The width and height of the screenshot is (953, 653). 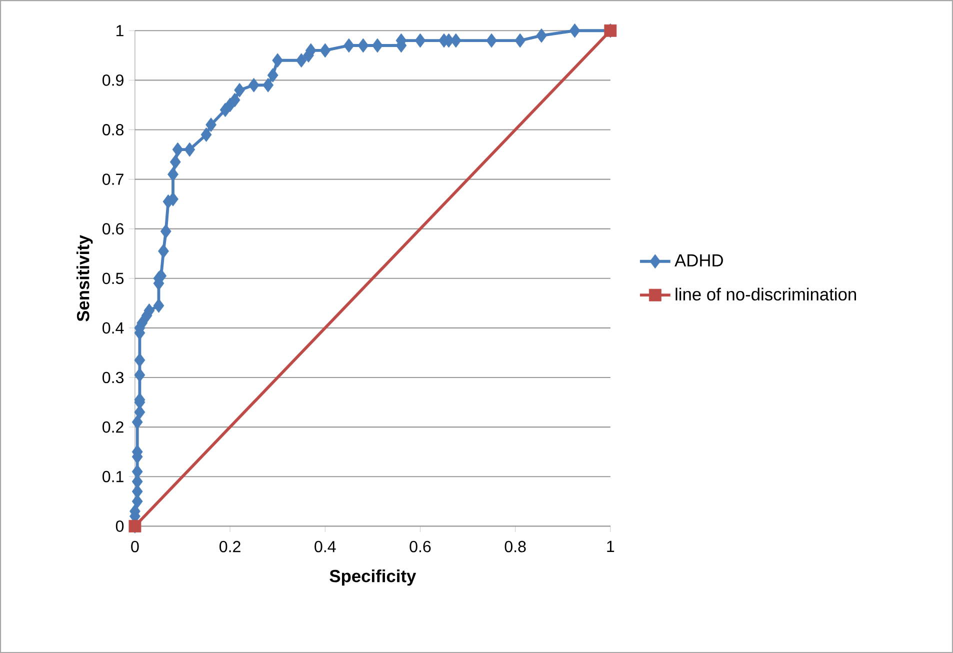 What do you see at coordinates (420, 546) in the screenshot?
I see `x-tick-label: 0.6` at bounding box center [420, 546].